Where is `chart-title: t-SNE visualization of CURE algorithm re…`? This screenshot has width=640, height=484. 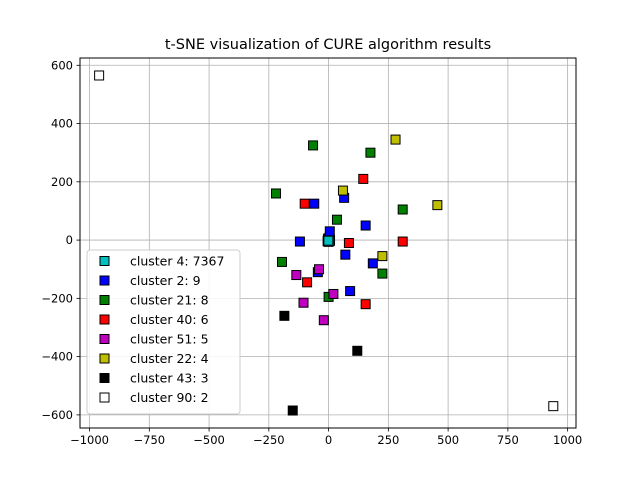 chart-title: t-SNE visualization of CURE algorithm re… is located at coordinates (328, 45).